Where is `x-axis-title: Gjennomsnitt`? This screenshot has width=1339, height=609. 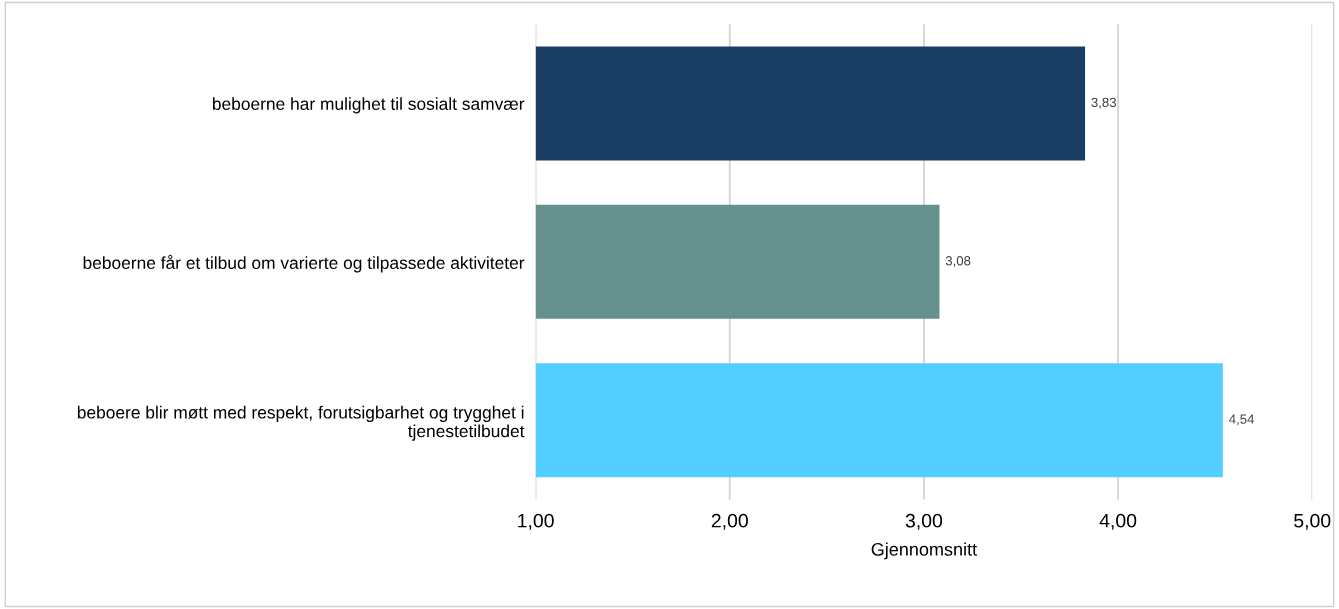
x-axis-title: Gjennomsnitt is located at coordinates (924, 551).